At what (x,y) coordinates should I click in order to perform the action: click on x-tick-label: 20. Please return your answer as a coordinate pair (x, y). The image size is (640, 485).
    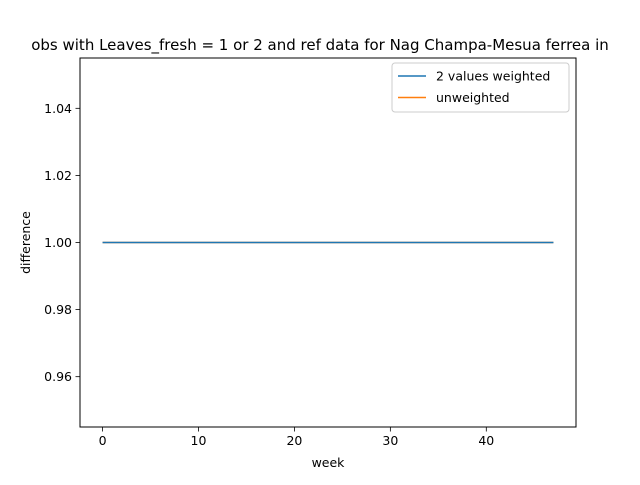
    Looking at the image, I should click on (294, 440).